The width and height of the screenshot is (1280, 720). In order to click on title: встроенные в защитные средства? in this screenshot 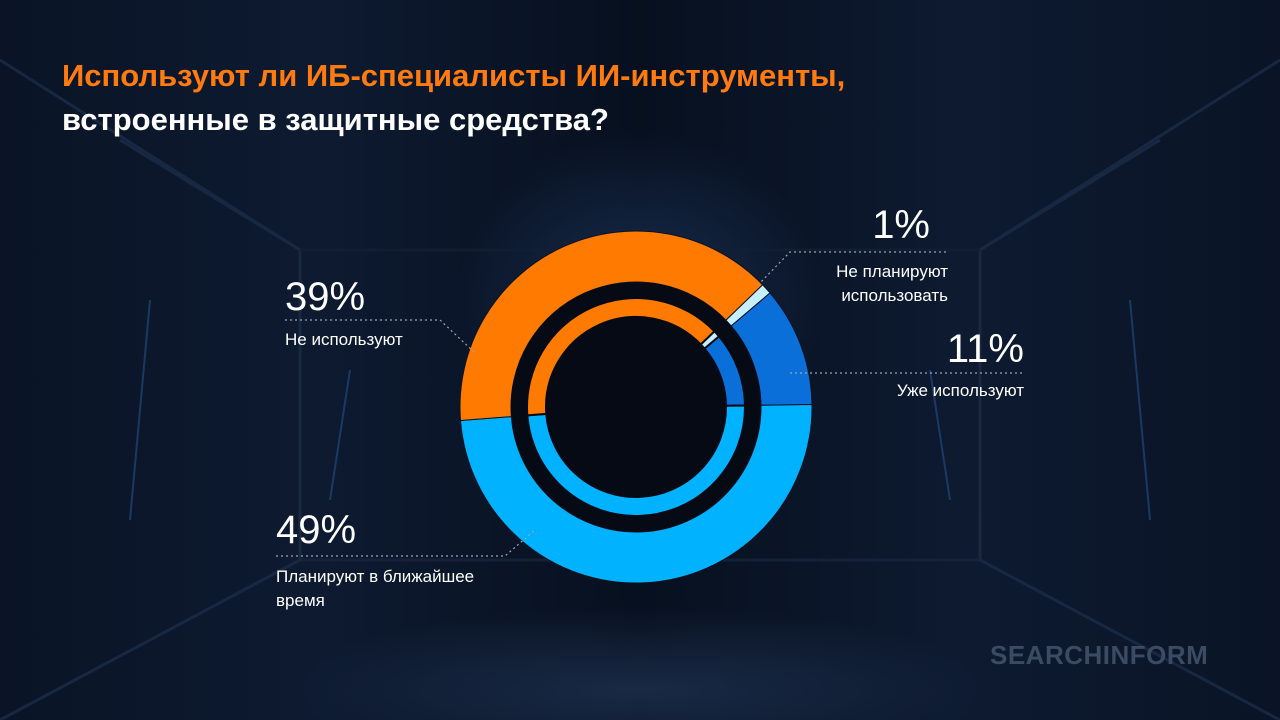, I will do `click(335, 119)`.